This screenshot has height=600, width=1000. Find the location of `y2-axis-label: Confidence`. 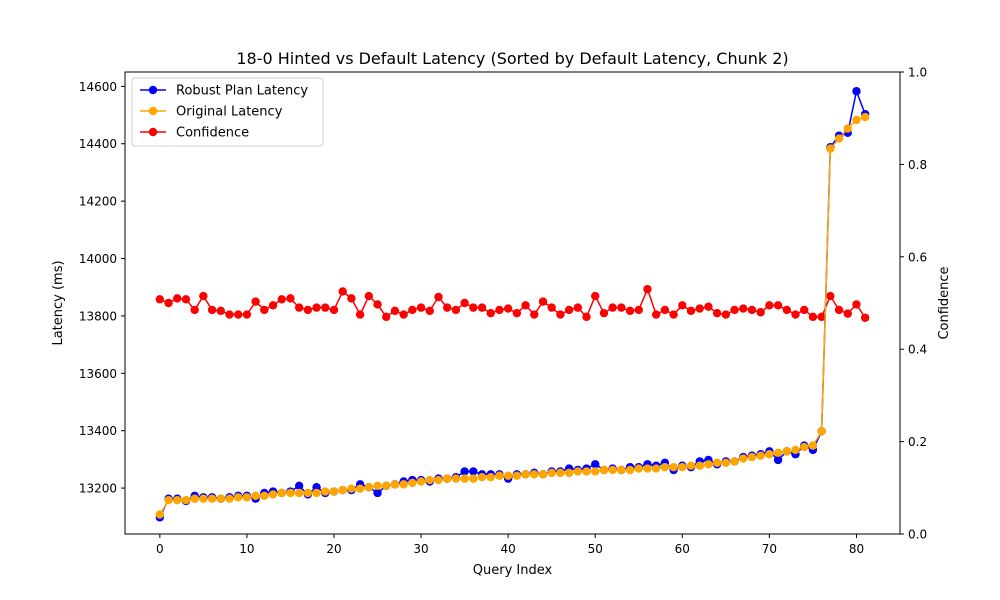

y2-axis-label: Confidence is located at coordinates (944, 302).